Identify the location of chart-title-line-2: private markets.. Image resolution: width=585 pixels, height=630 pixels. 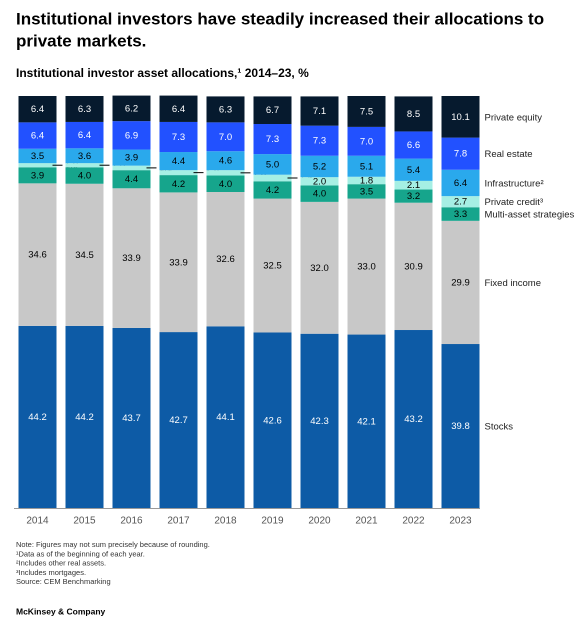
(81, 40).